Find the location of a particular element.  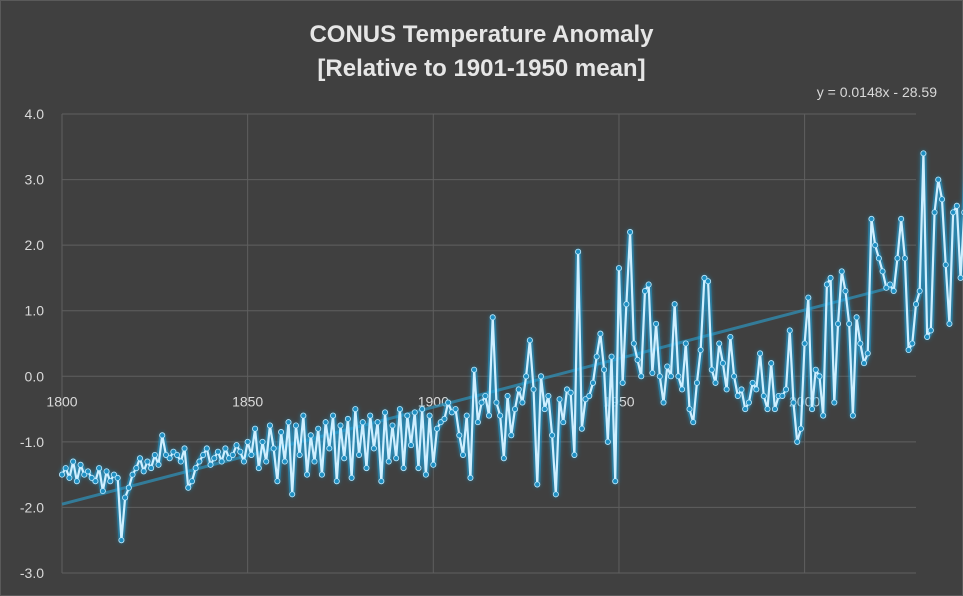

y-tick-label: 1.0 is located at coordinates (35, 311).